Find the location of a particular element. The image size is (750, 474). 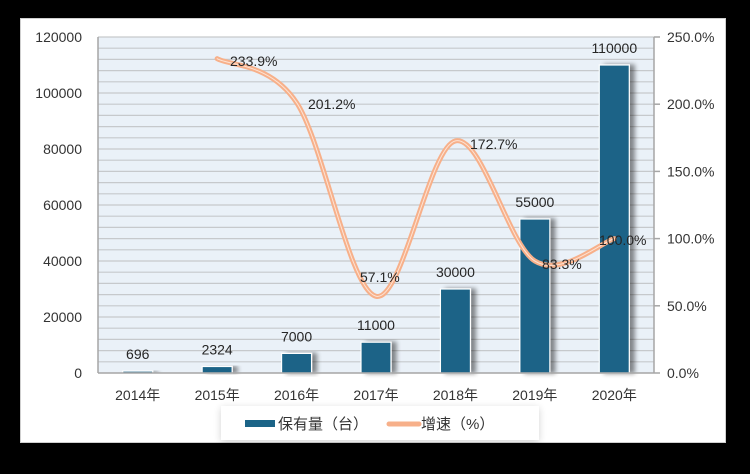

legend: 保有量（台） 增速（%） is located at coordinates (380, 423).